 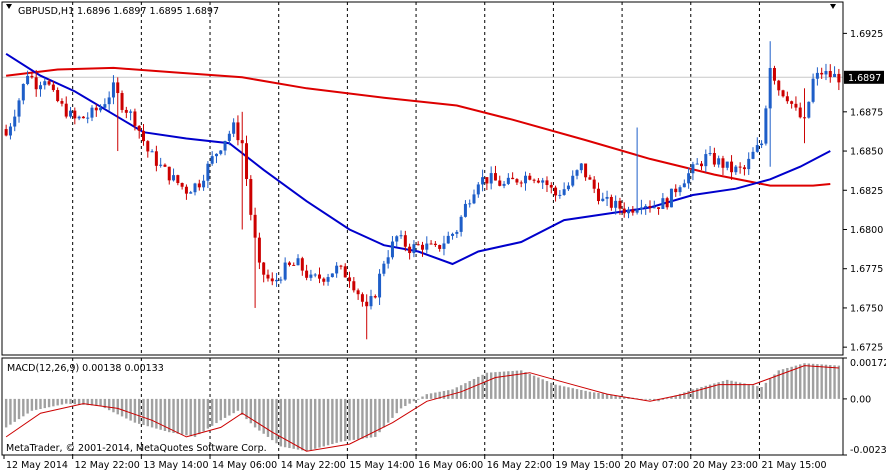 What do you see at coordinates (450, 465) in the screenshot?
I see `time-tick-label: 16 May 06:00` at bounding box center [450, 465].